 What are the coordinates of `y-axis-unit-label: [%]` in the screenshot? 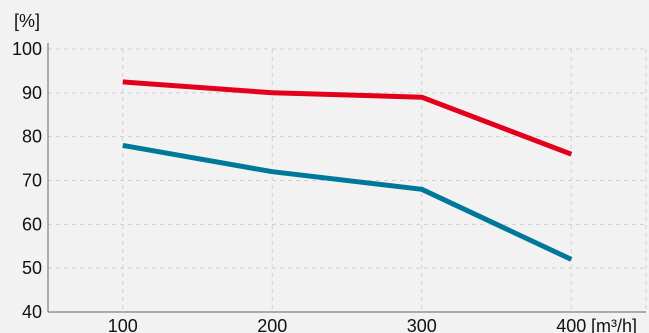 It's located at (27, 21).